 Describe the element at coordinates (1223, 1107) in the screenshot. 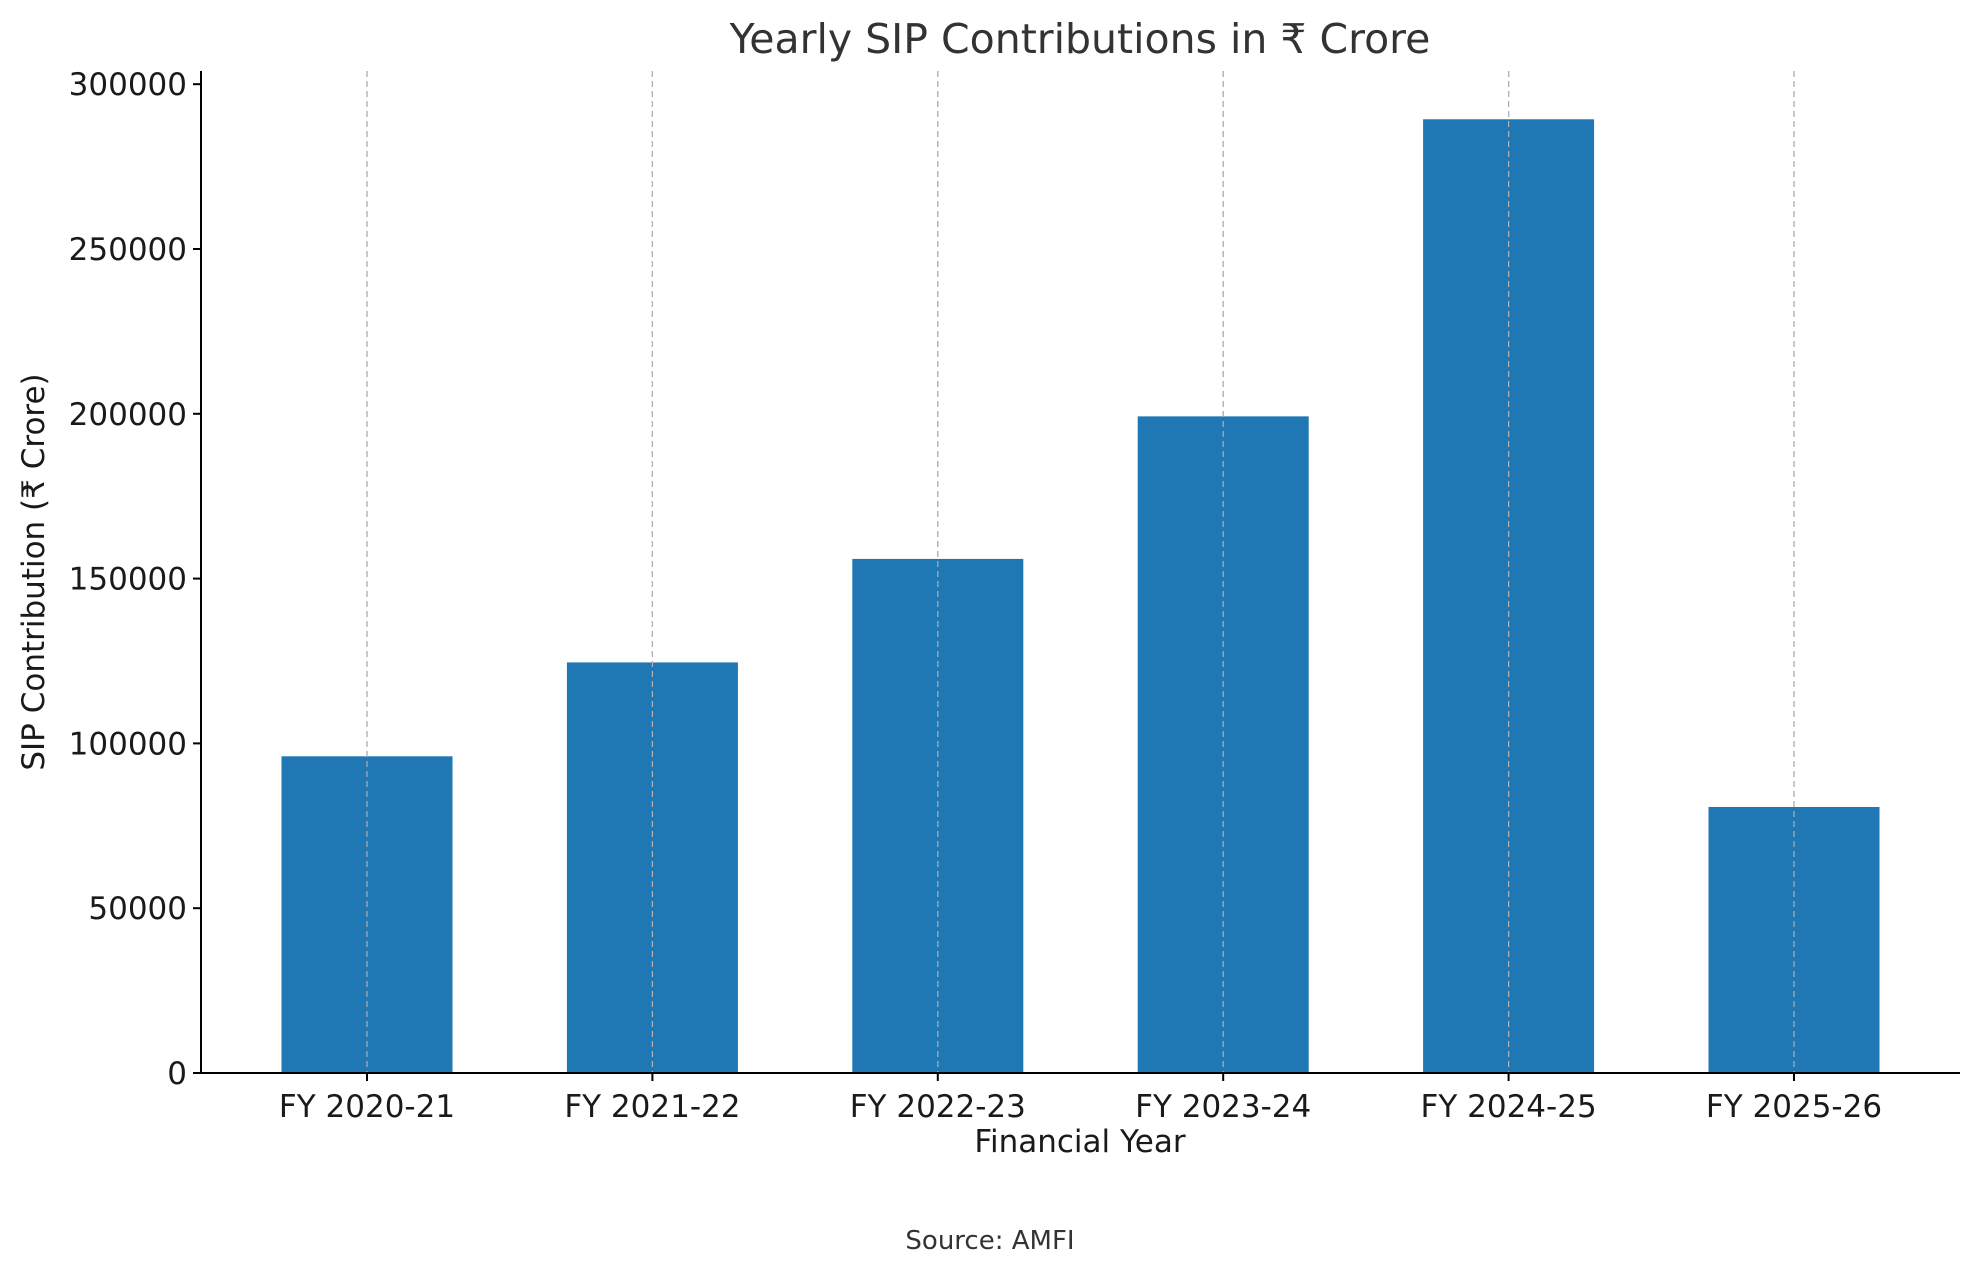

I see `x-tick-label: FY 2023-24` at that location.